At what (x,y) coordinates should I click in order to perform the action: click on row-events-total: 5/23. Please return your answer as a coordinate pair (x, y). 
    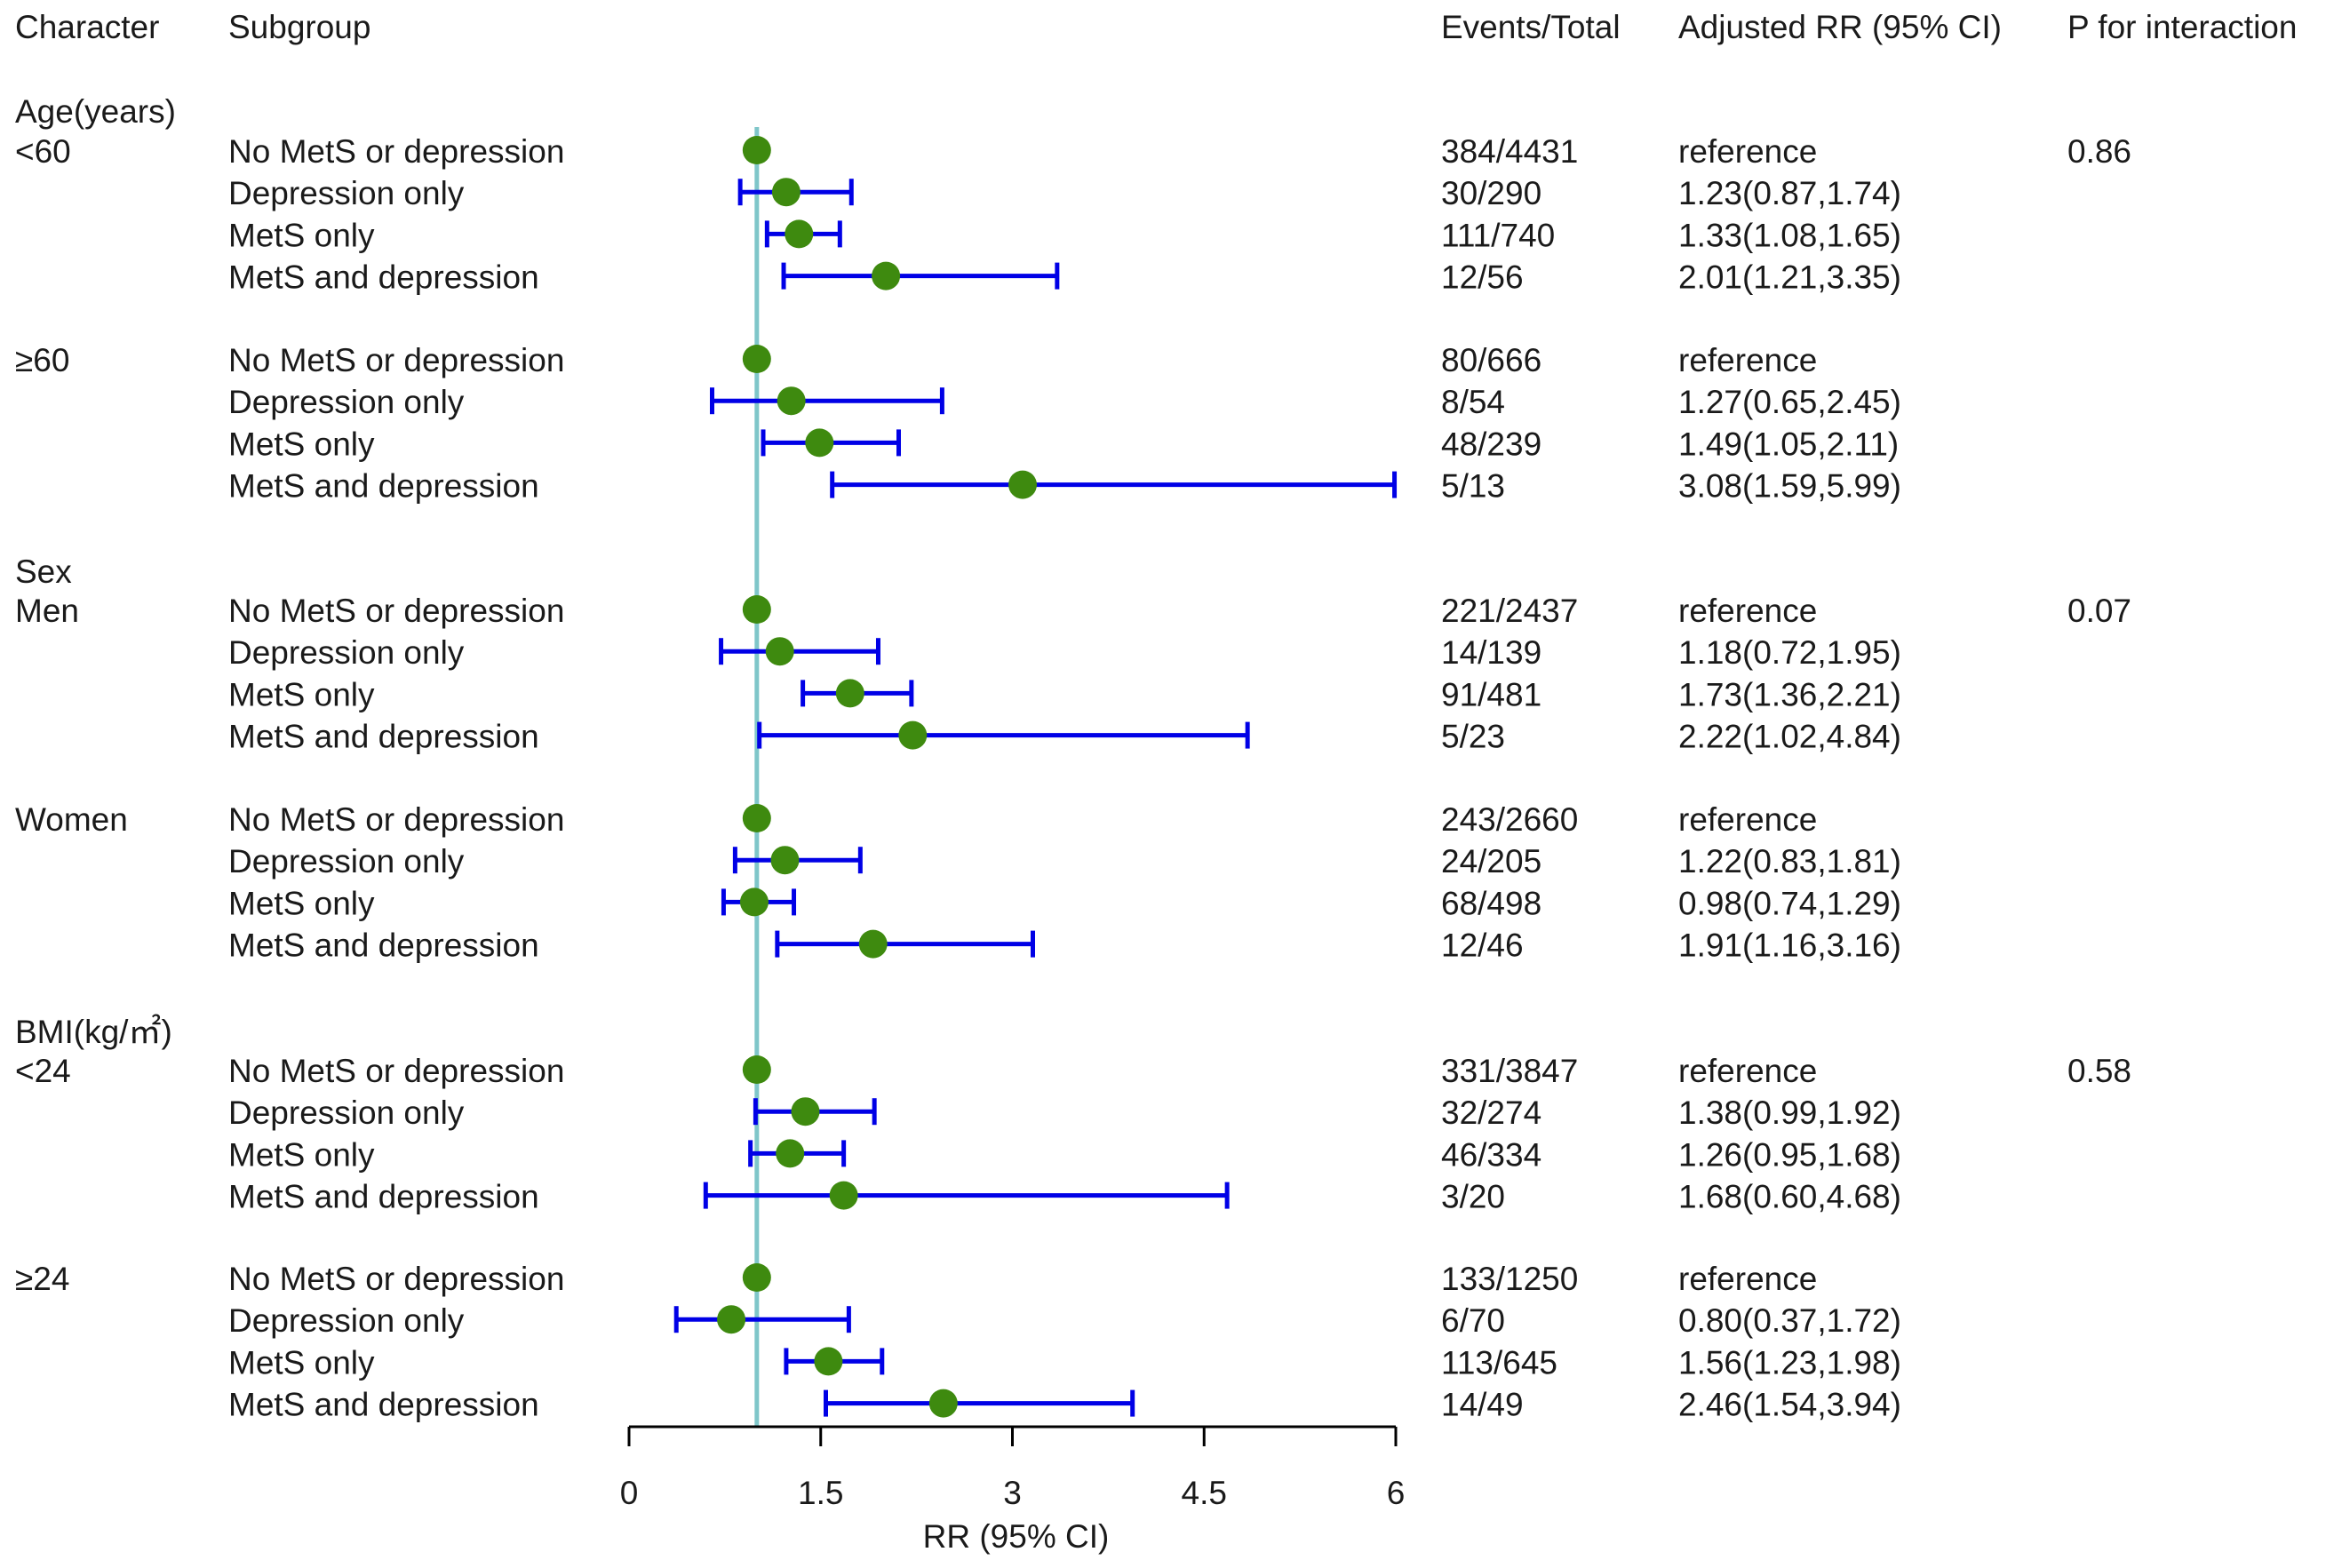
    Looking at the image, I should click on (1473, 737).